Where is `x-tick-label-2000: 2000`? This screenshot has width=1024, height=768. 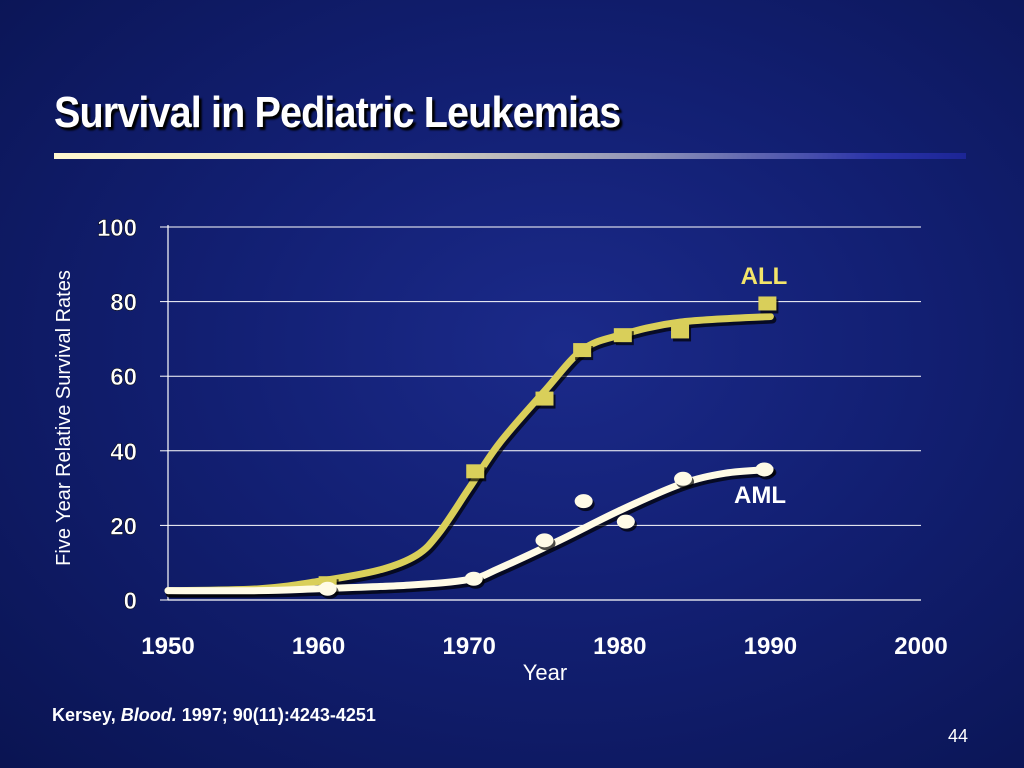
x-tick-label-2000: 2000 is located at coordinates (920, 646).